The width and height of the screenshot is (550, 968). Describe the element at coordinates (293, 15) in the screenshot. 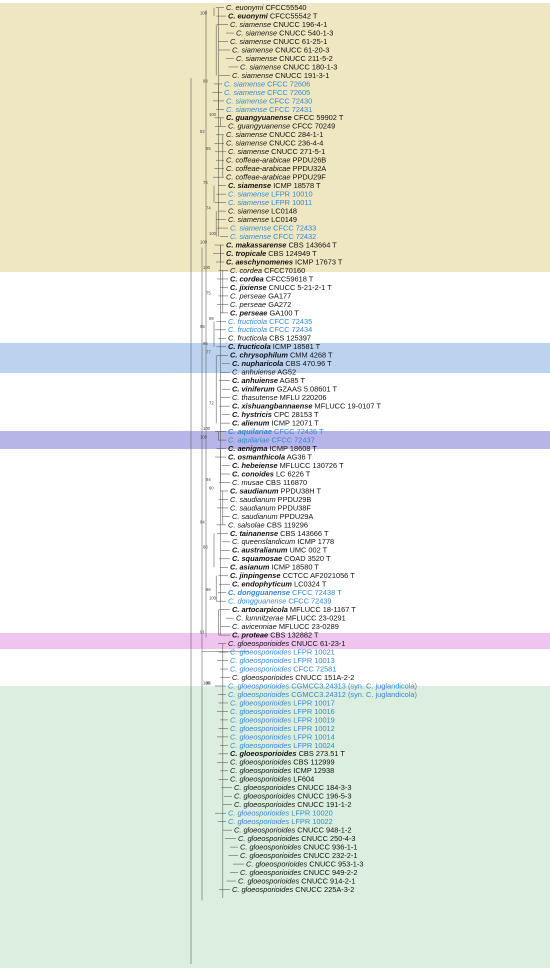

I see `strain-code: CFCC55542 T` at that location.